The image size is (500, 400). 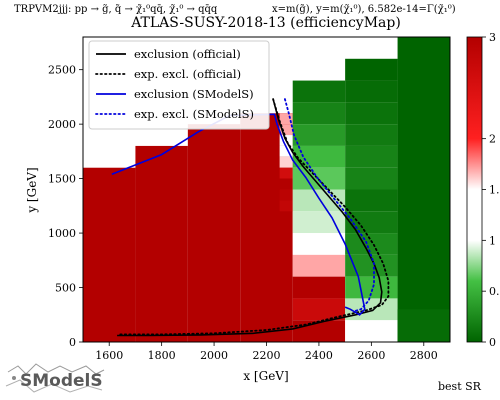 I want to click on colorbar-gradient, so click(x=474, y=189).